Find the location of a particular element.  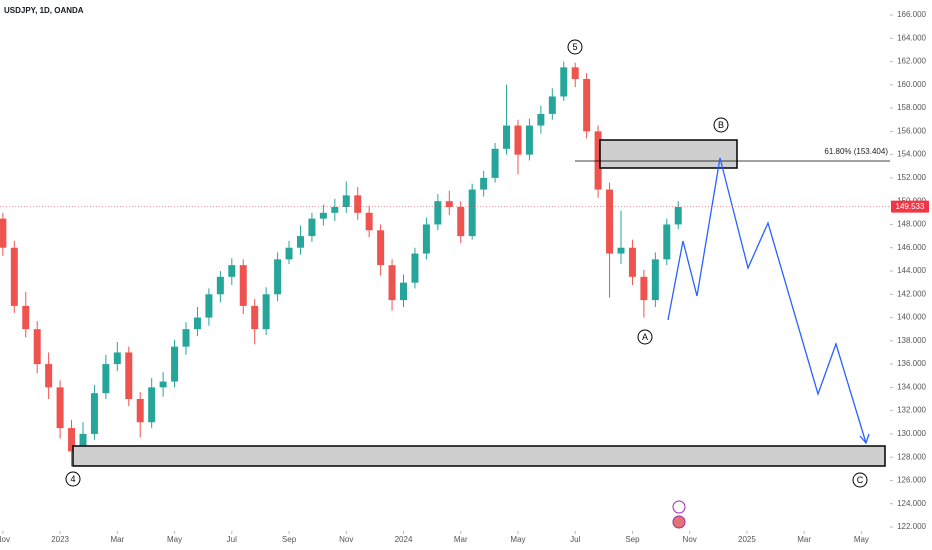

chart-title: USDJPY, 1D, OANDA is located at coordinates (44, 10).